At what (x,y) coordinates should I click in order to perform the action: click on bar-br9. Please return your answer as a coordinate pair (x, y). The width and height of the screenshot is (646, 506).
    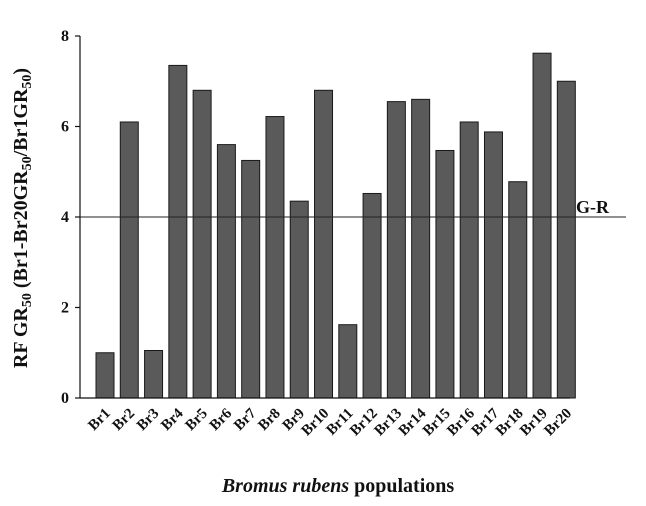
    Looking at the image, I should click on (299, 299).